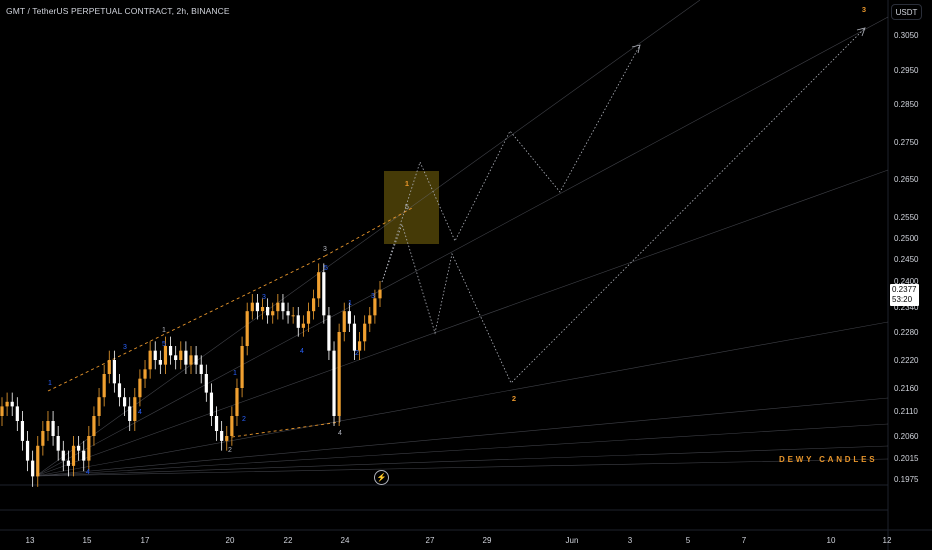 The image size is (932, 550). I want to click on price-tick: 0.2060, so click(906, 436).